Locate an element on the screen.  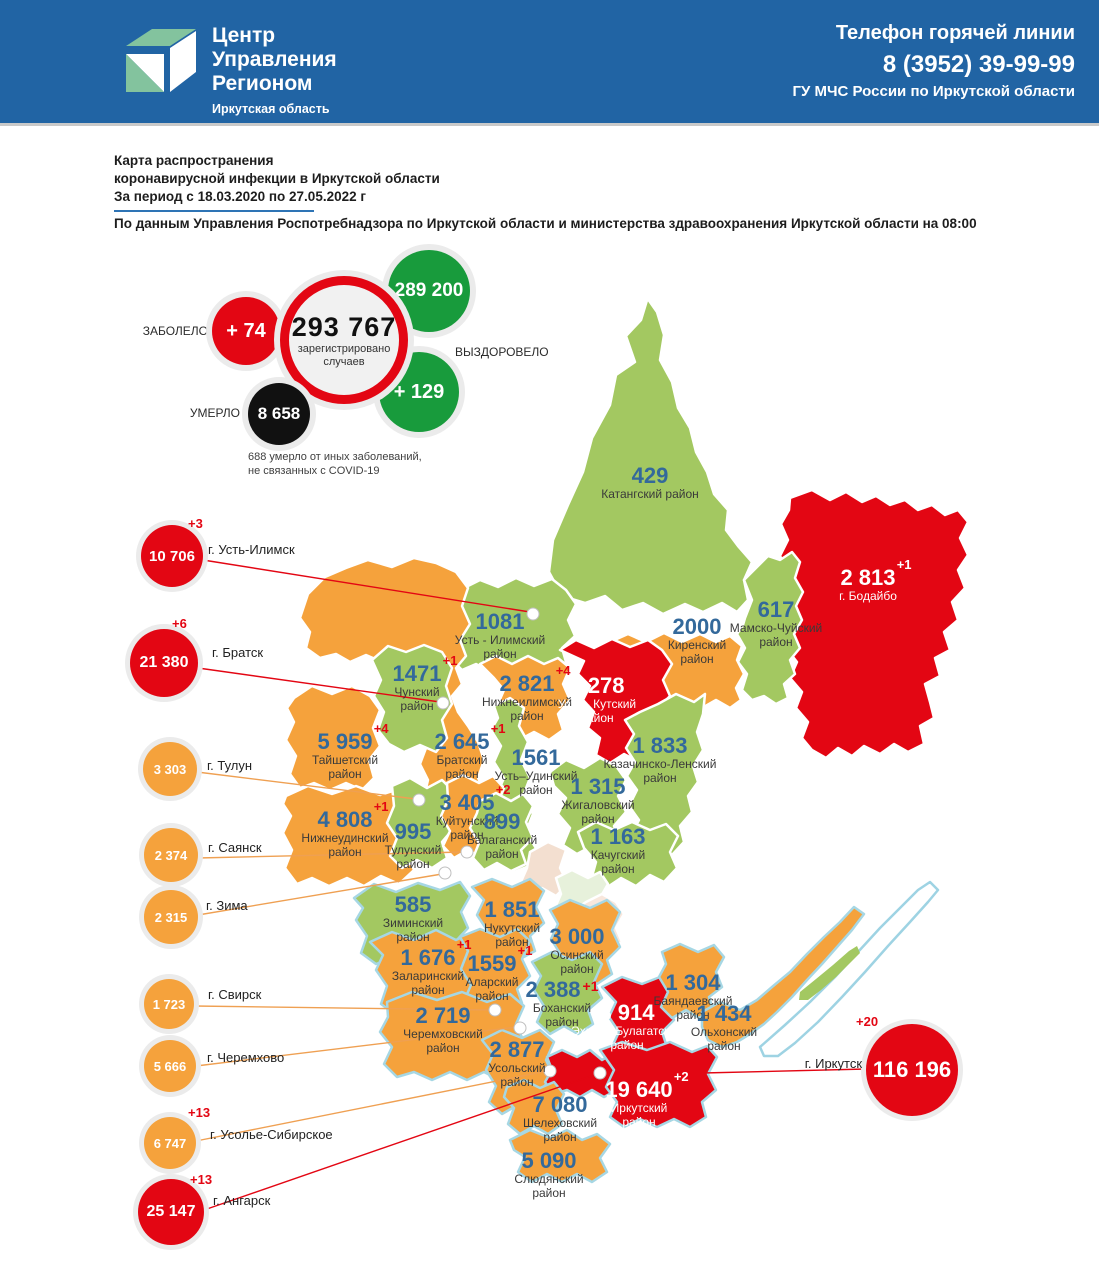
sick-delta-circle: + 74 is located at coordinates (246, 331).